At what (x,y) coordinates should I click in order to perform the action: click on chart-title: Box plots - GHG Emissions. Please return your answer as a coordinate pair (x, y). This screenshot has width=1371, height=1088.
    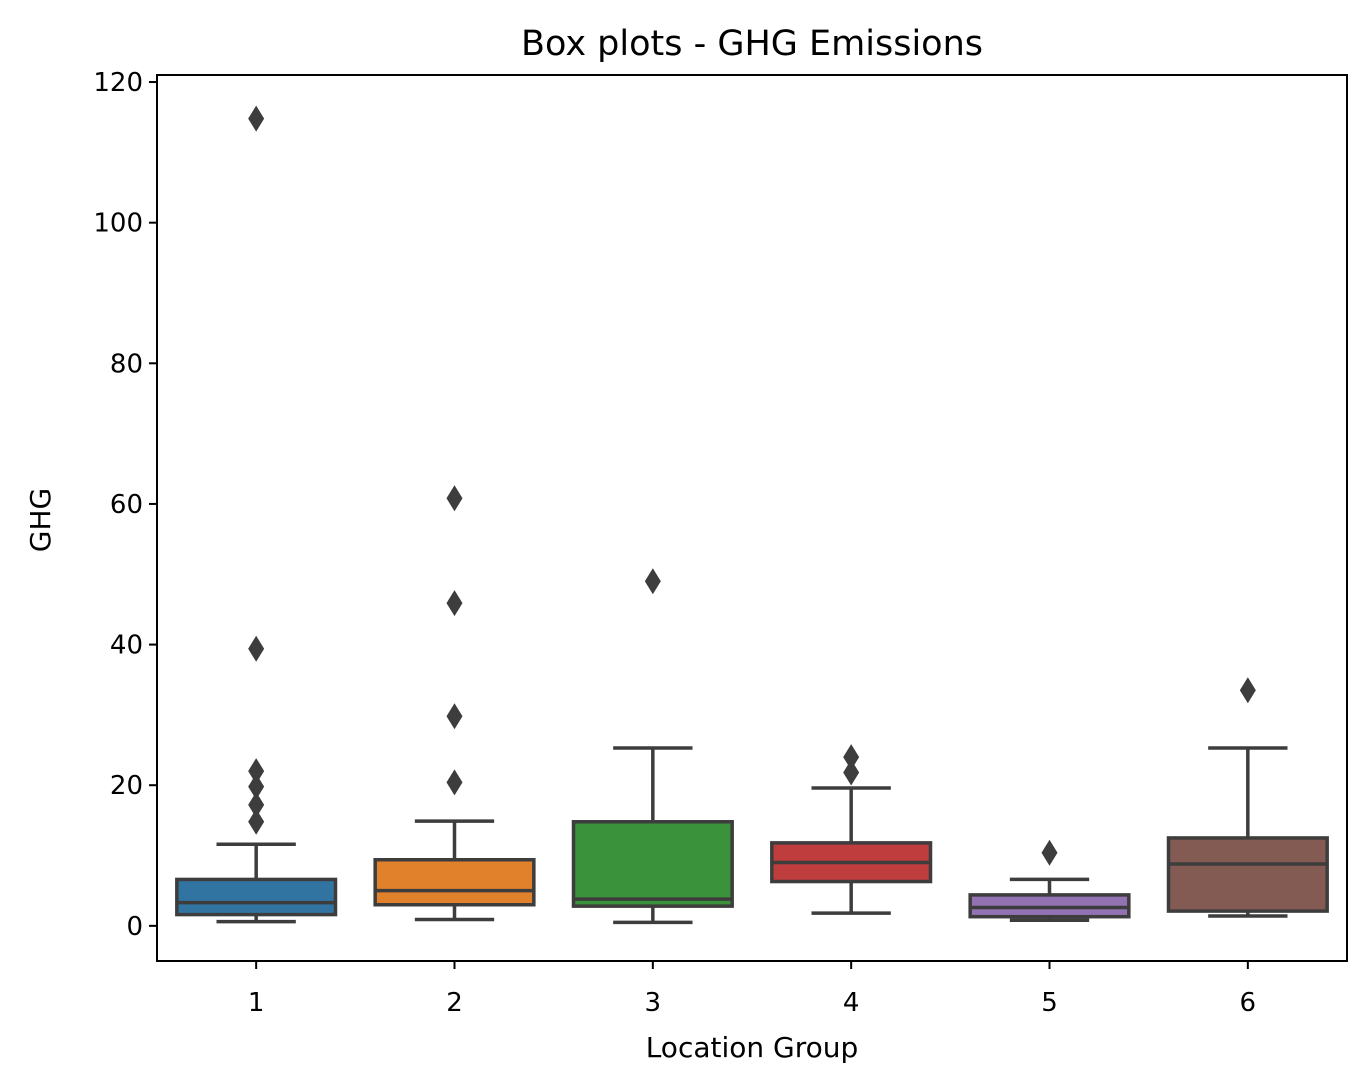
    Looking at the image, I should click on (752, 44).